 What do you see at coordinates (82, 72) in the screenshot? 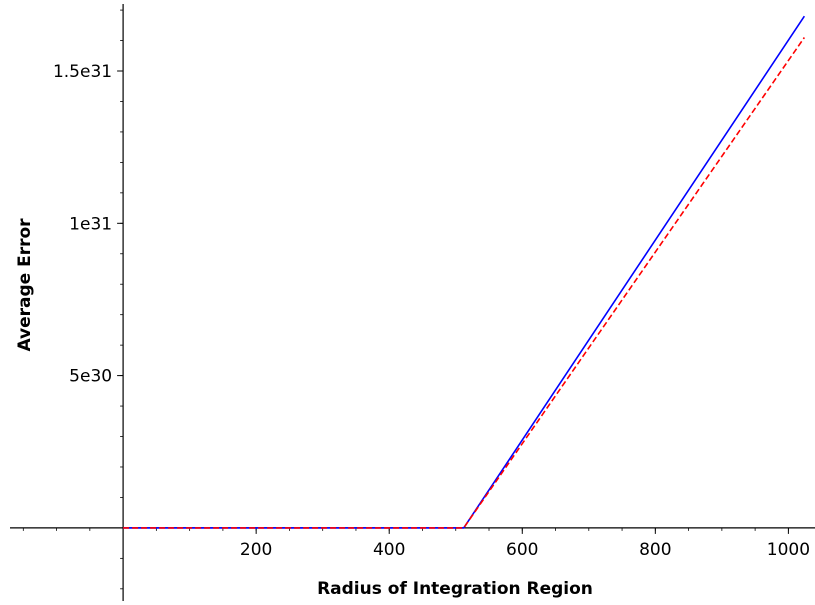
I see `y-tick-label: 1.5e31` at bounding box center [82, 72].